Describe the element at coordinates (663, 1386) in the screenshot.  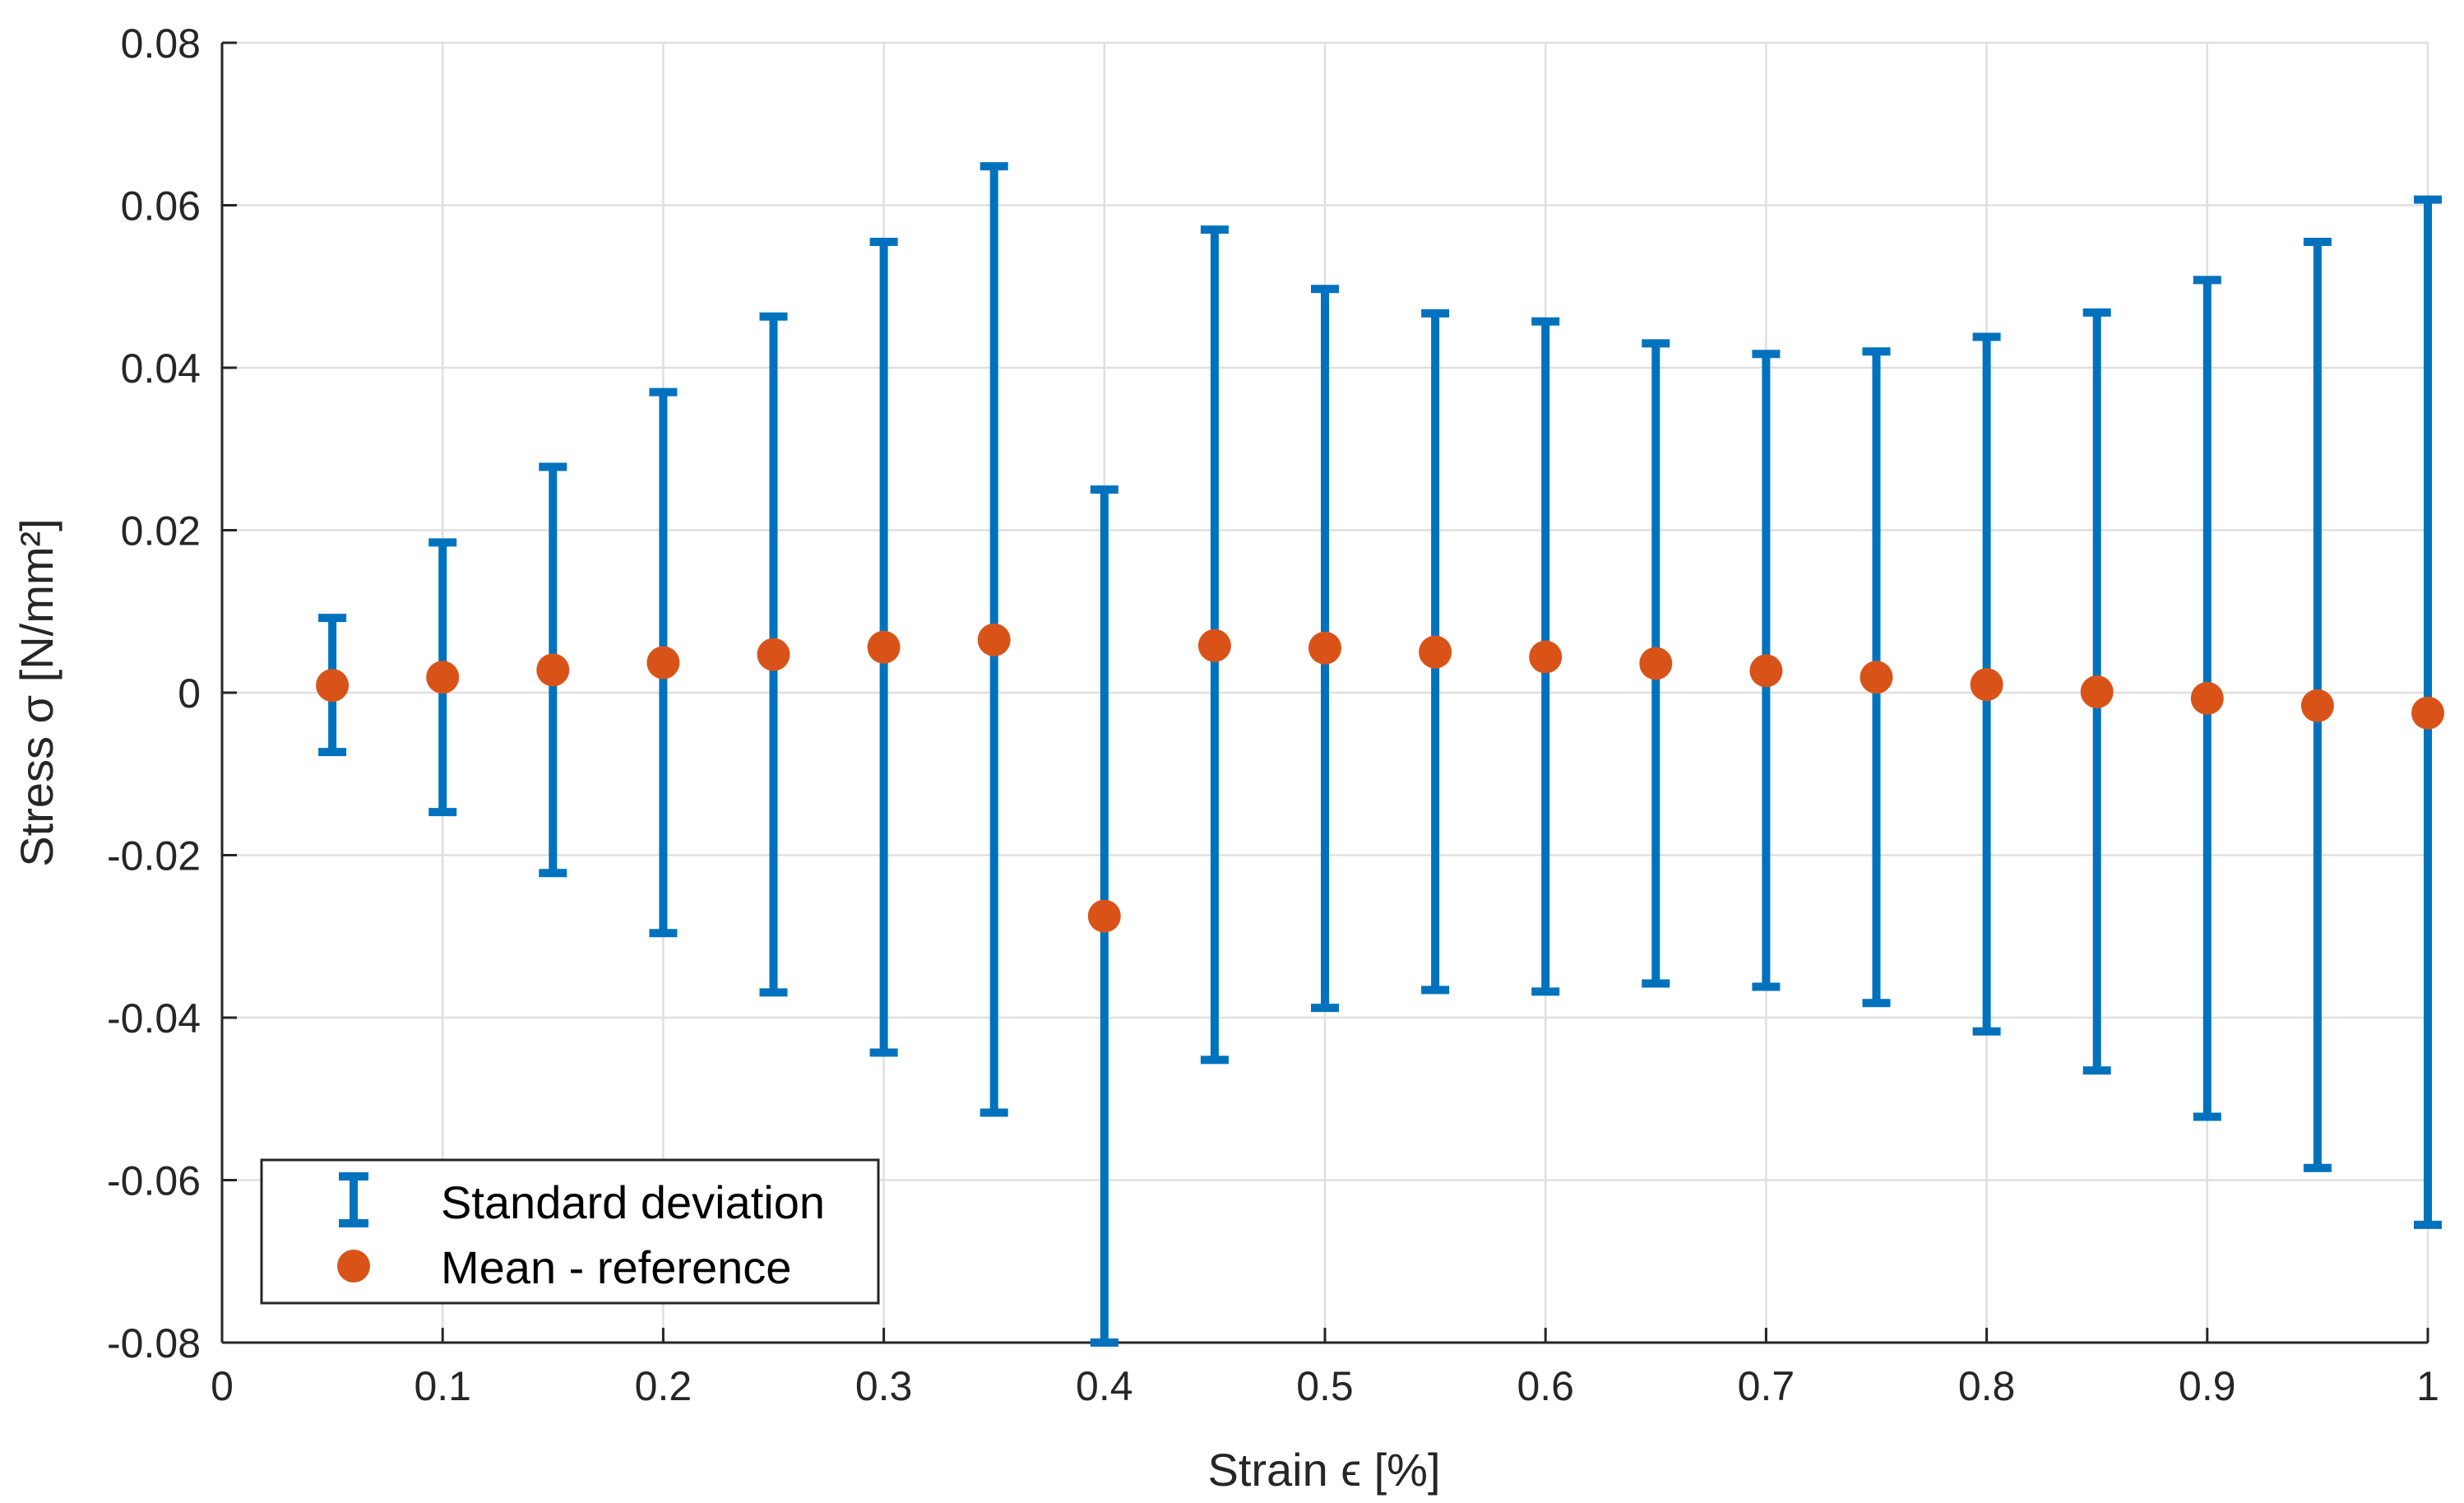
I see `x-tick-label: 0.2` at that location.